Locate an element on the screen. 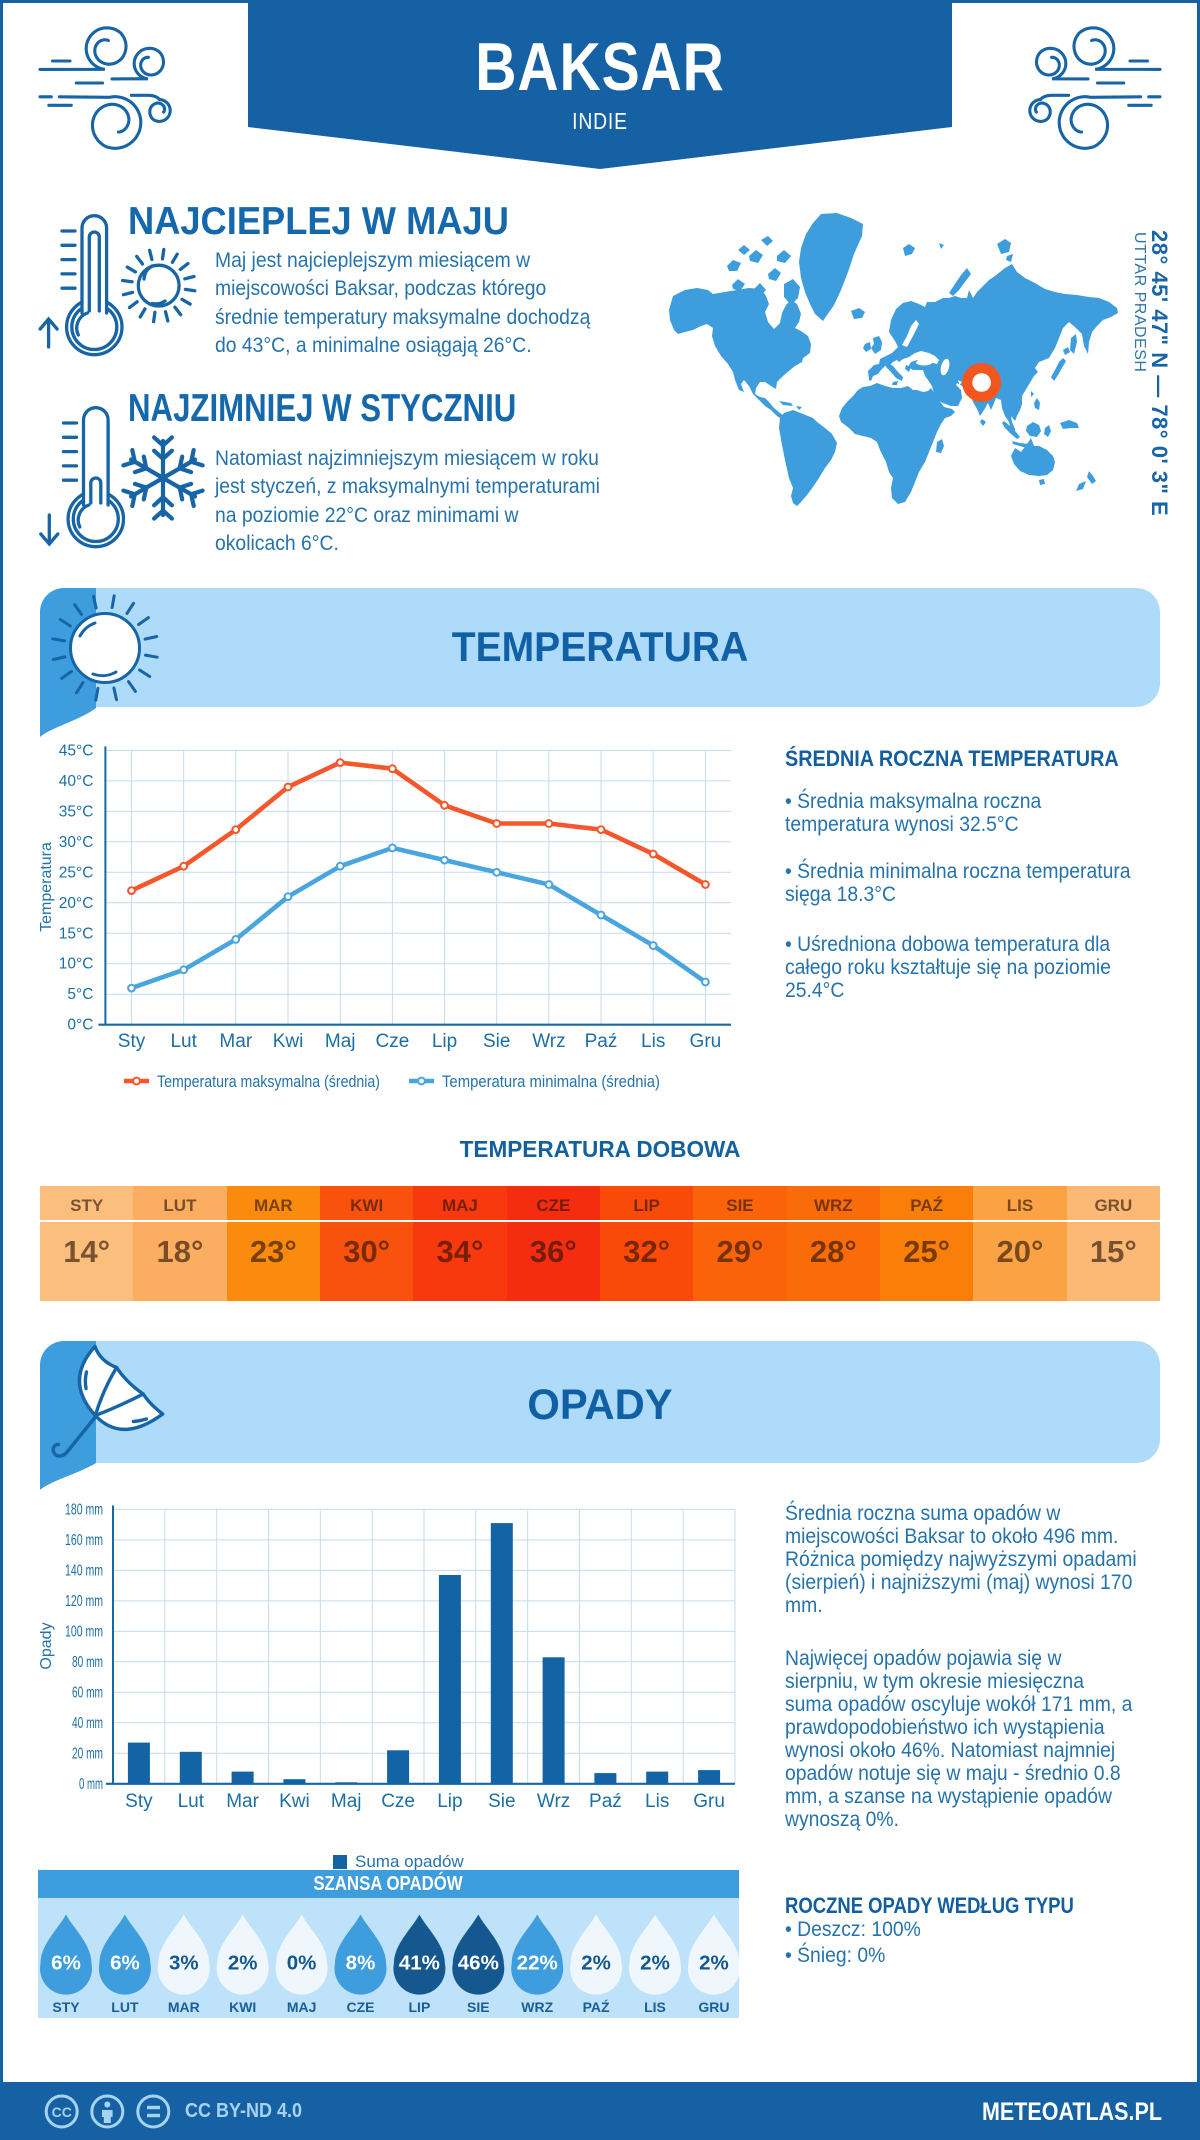 This screenshot has height=2140, width=1200. svg-text: 8% is located at coordinates (361, 1963).